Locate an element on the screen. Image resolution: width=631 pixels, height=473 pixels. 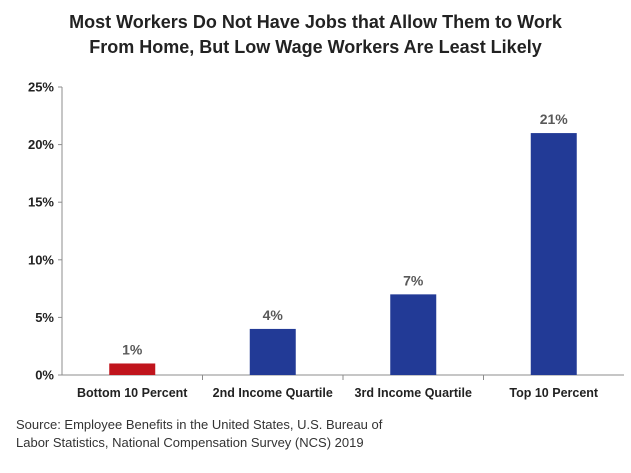
y-tick-label: 20% is located at coordinates (41, 144).